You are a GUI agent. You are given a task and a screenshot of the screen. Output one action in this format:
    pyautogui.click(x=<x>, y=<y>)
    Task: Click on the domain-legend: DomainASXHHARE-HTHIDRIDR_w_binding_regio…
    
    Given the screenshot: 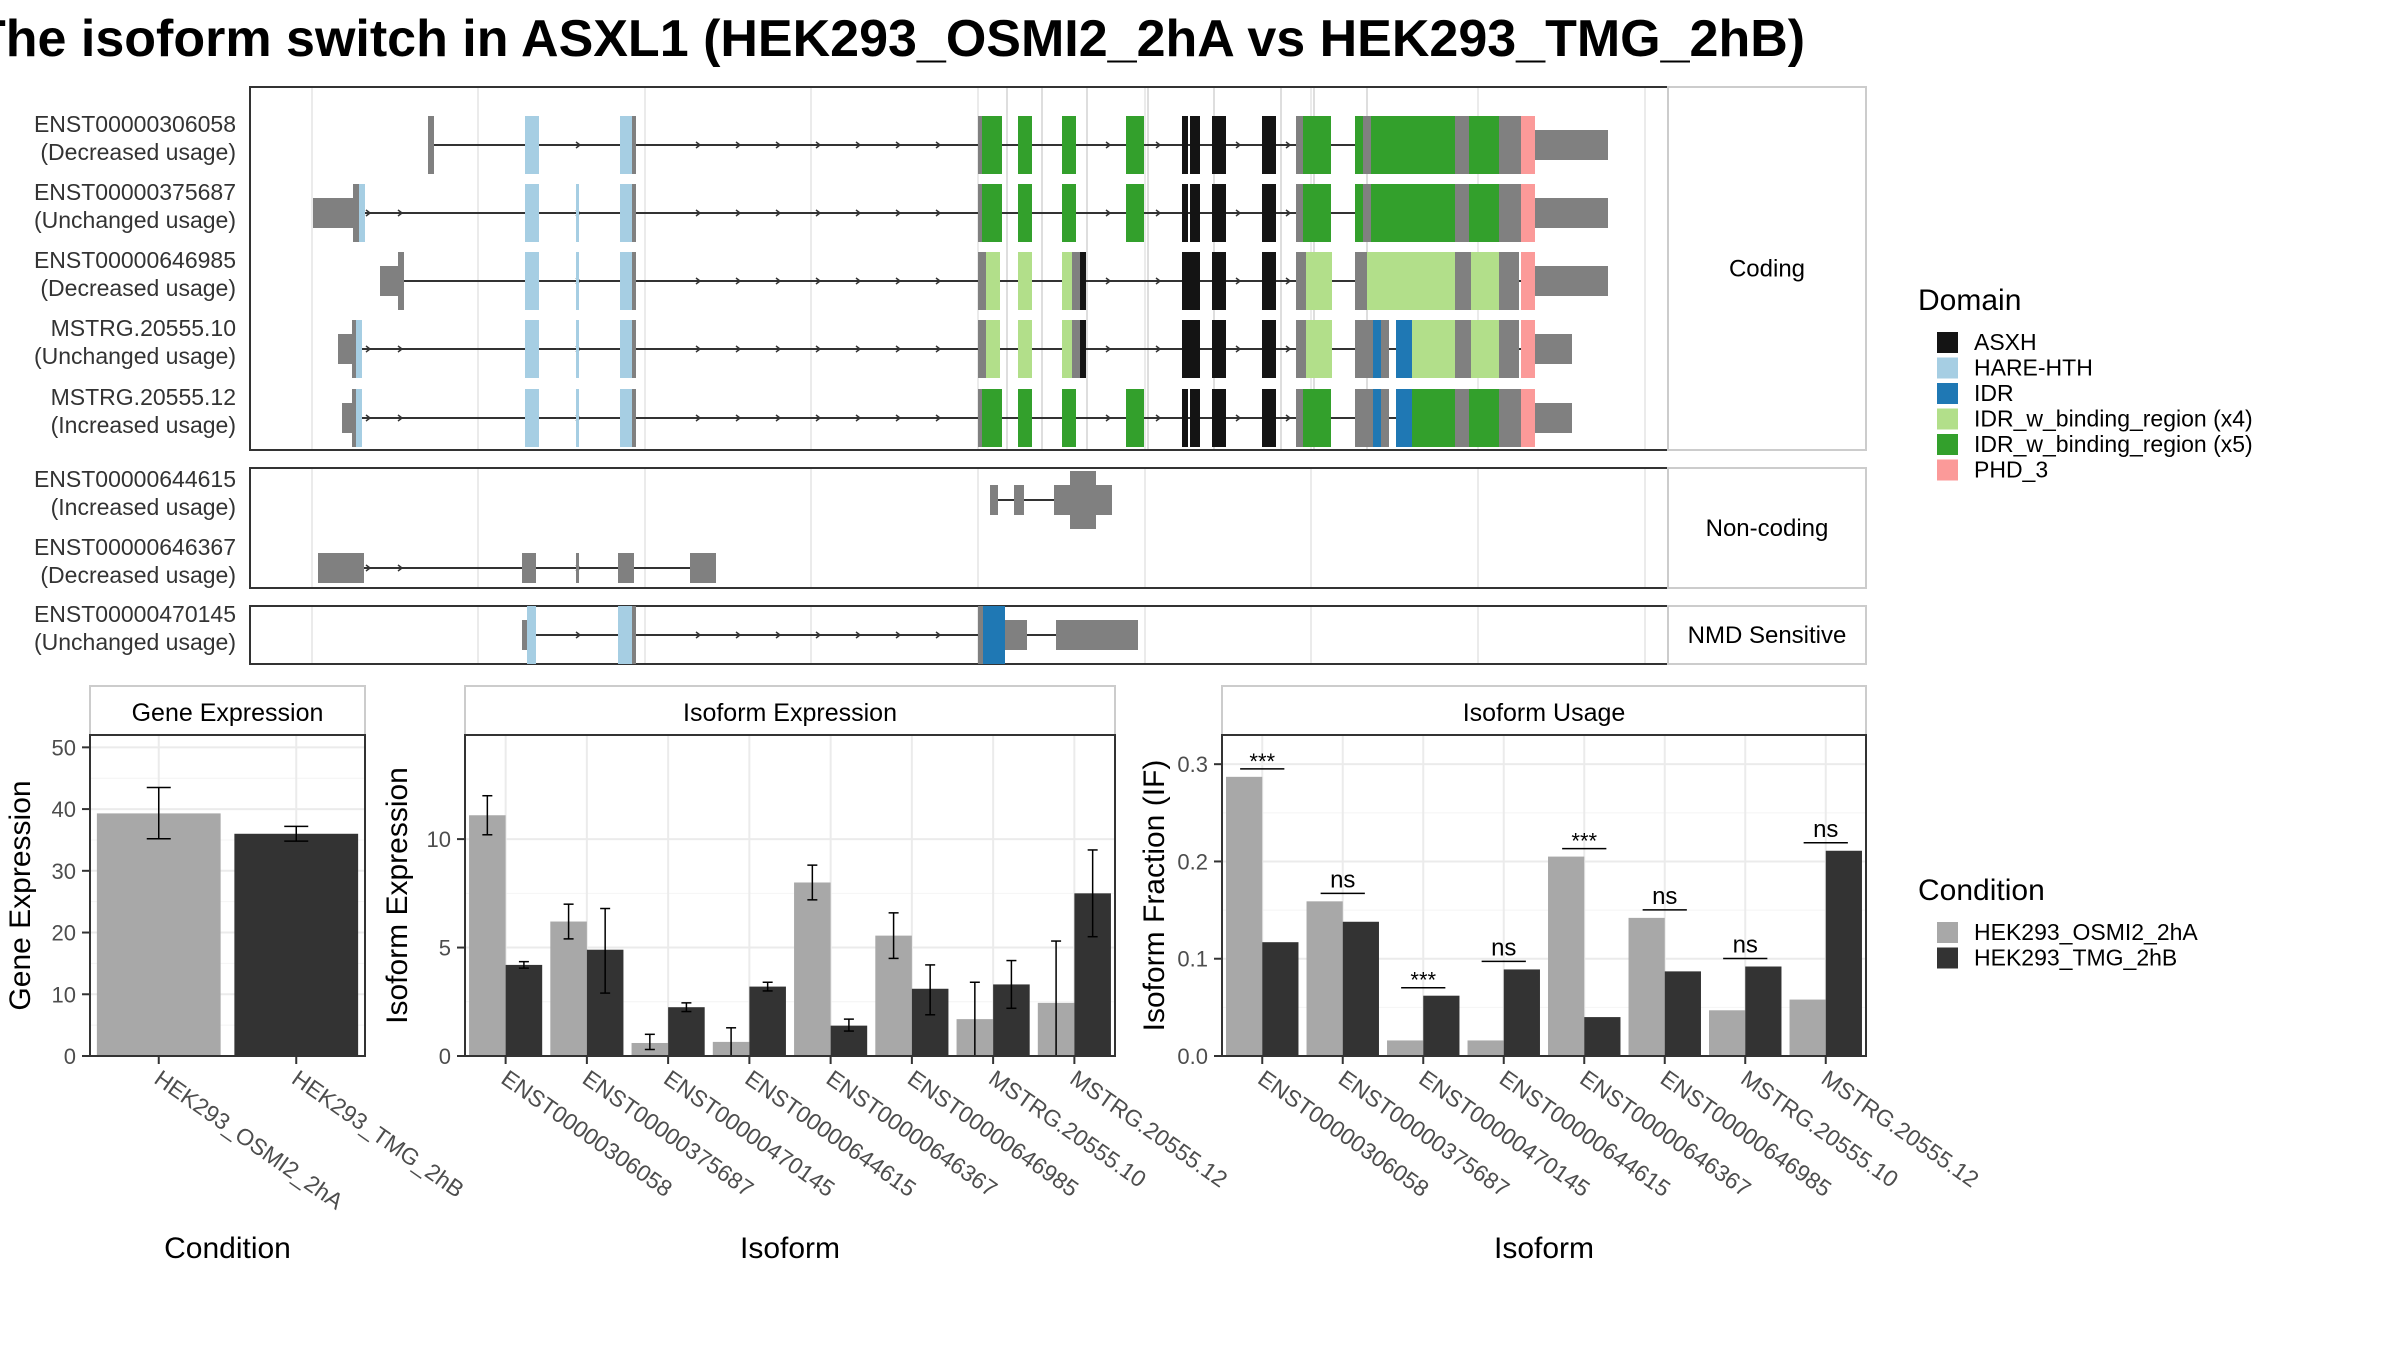 What is the action you would take?
    pyautogui.click(x=2085, y=383)
    